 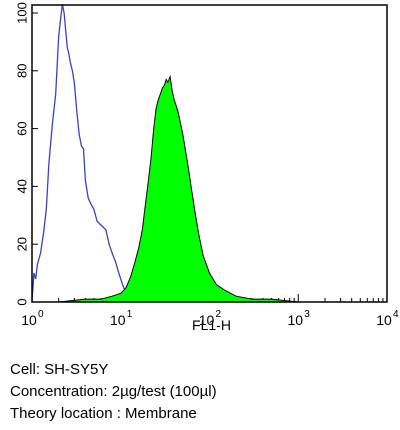 I want to click on caption-cell: Cell: SH-SY5Y, so click(x=59, y=369).